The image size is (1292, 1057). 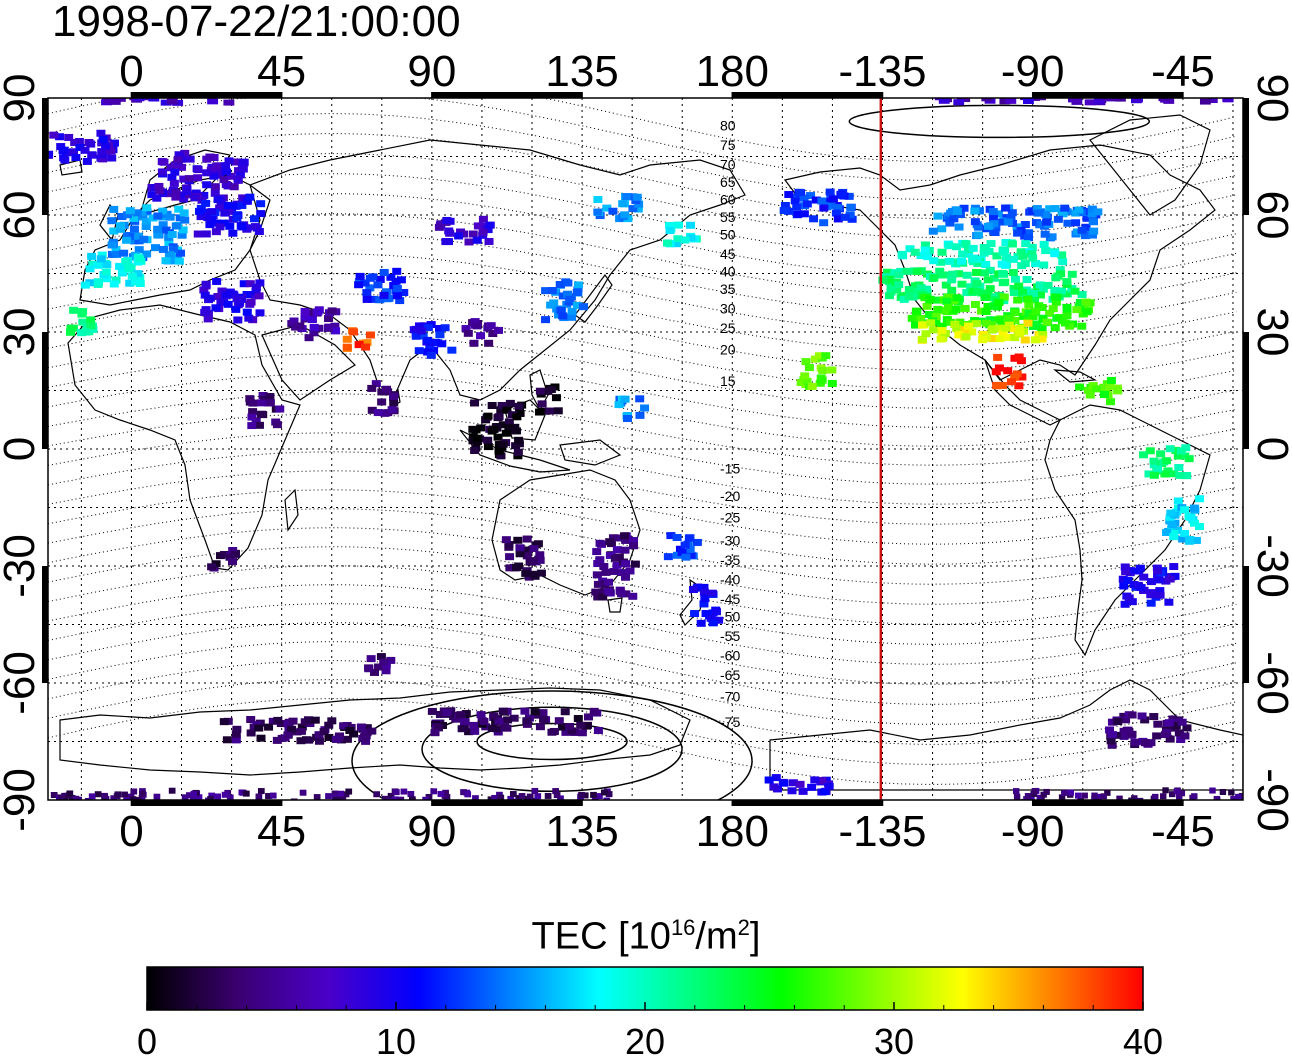 I want to click on coastline-japan, so click(x=593, y=298).